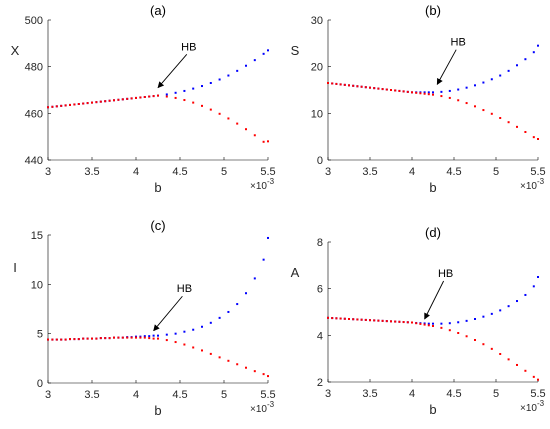  I want to click on y-tick-label: 5, so click(40, 335).